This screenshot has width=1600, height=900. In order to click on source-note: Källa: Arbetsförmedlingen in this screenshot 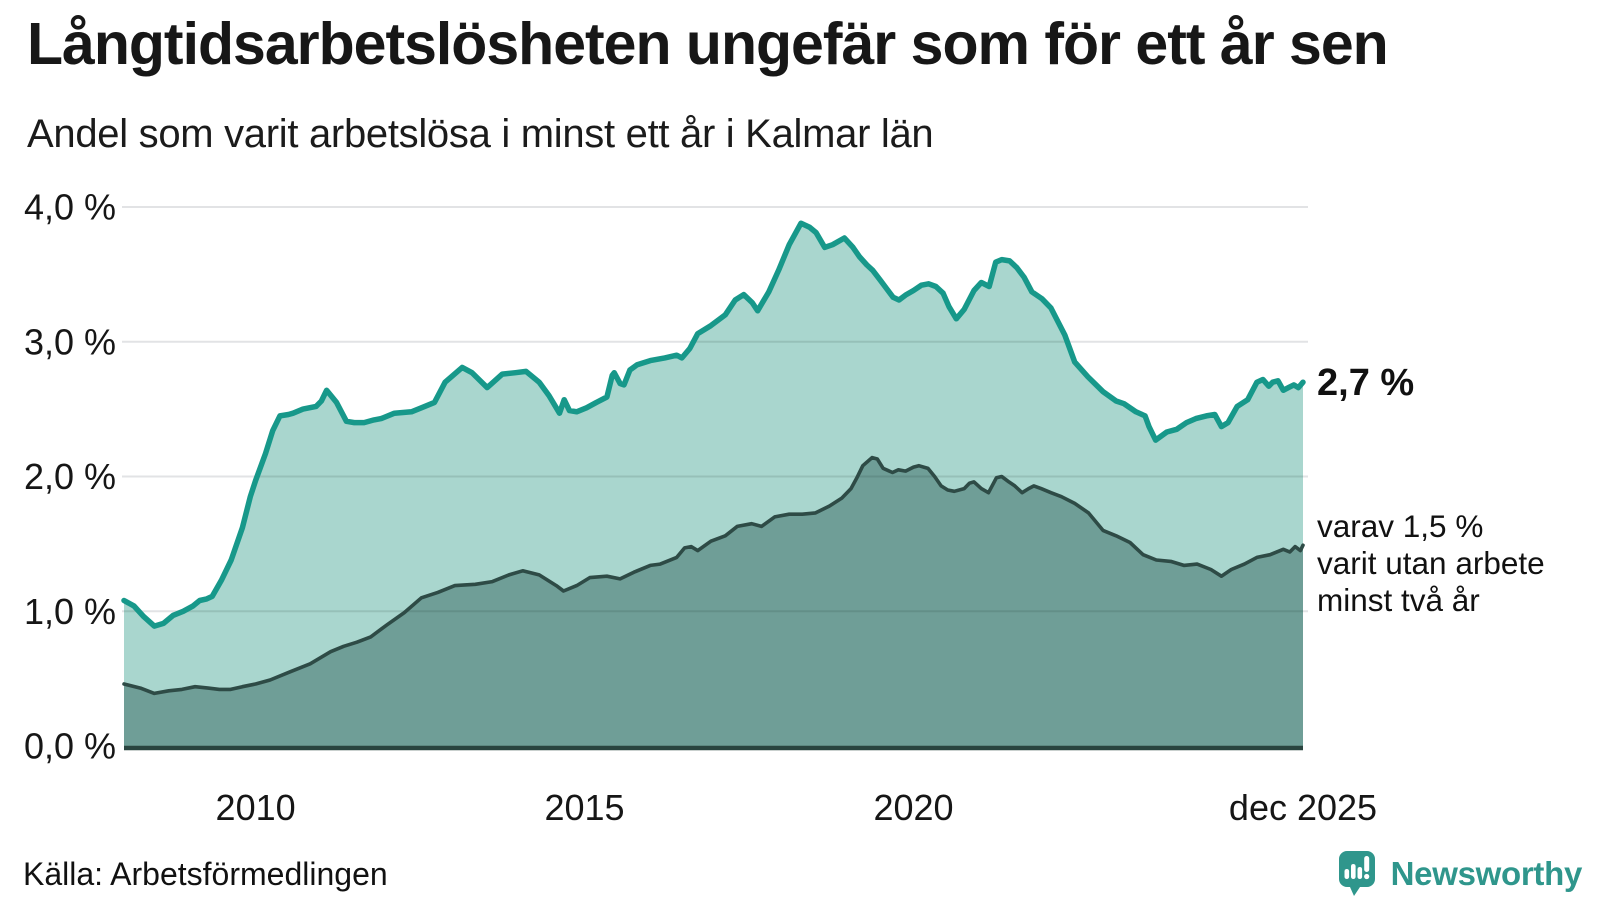, I will do `click(205, 874)`.